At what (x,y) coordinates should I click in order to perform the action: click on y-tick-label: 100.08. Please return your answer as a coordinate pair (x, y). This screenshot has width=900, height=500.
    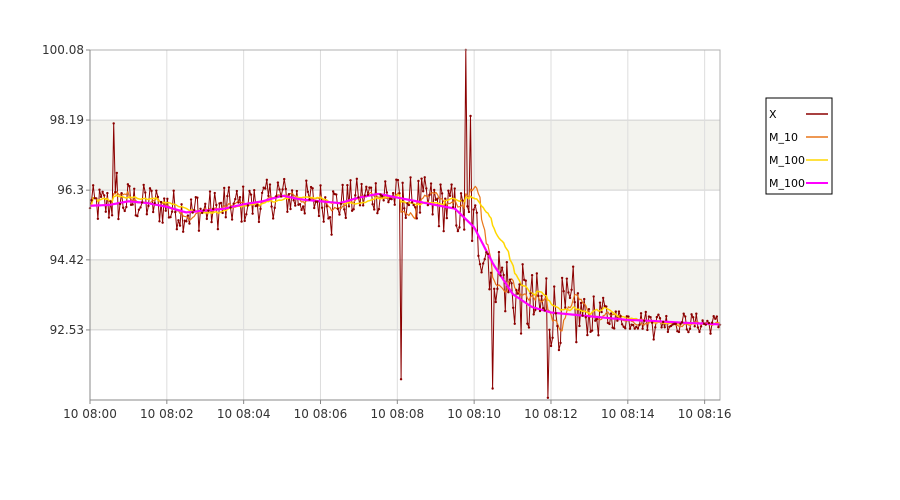
    Looking at the image, I should click on (63, 50).